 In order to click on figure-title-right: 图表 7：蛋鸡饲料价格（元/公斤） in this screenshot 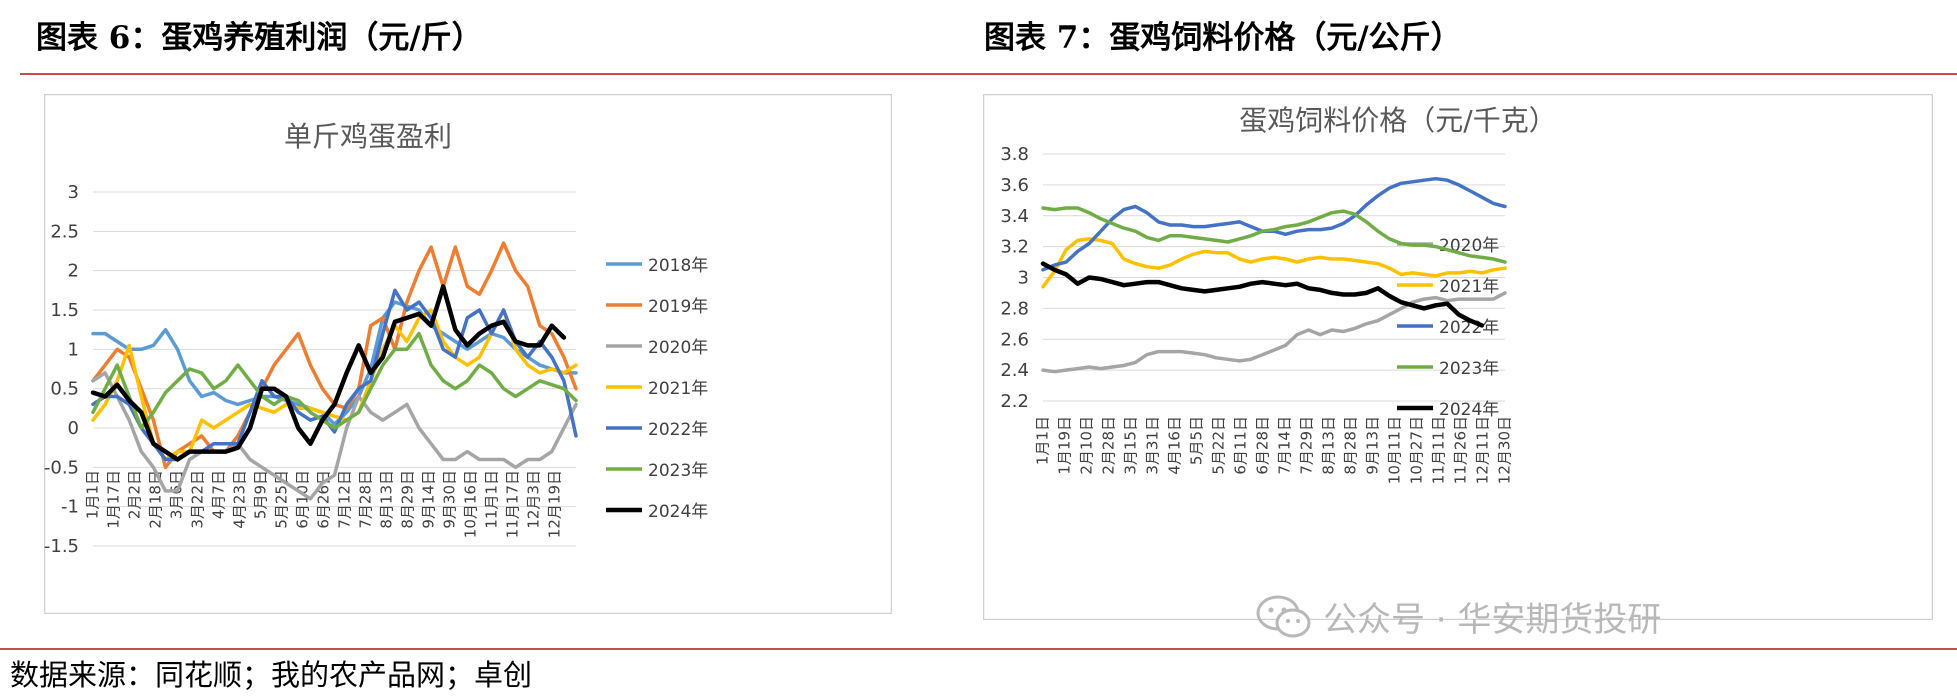, I will do `click(1223, 38)`.